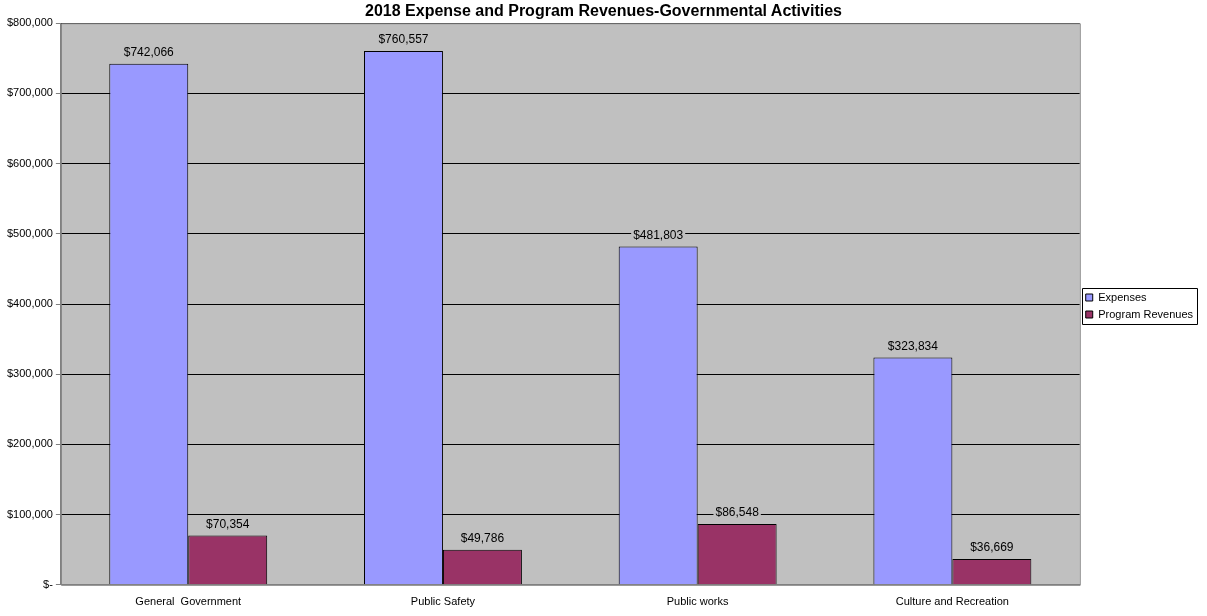 The width and height of the screenshot is (1207, 616). I want to click on legend-label: Expenses, so click(1123, 296).